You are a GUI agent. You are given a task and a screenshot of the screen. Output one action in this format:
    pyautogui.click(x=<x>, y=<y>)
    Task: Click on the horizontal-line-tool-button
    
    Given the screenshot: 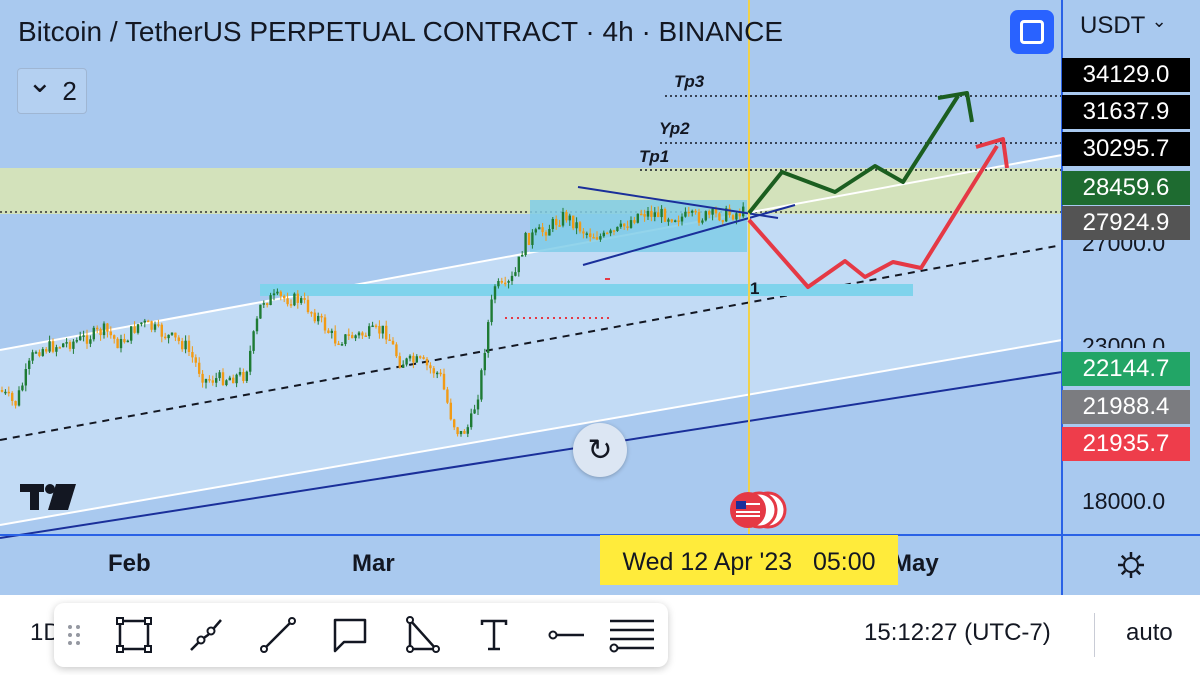 What is the action you would take?
    pyautogui.click(x=566, y=635)
    